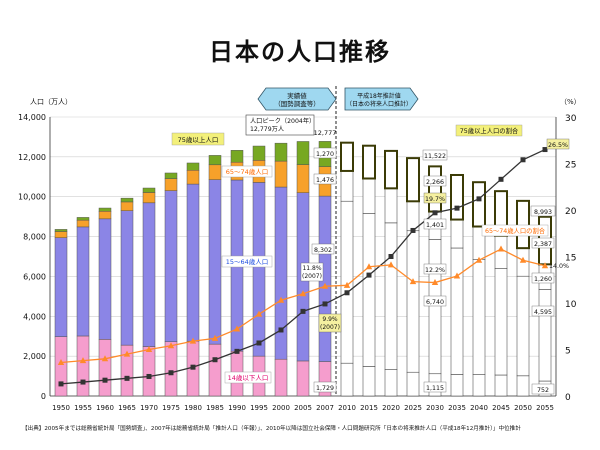  What do you see at coordinates (413, 408) in the screenshot?
I see `x-tick-label: 2025` at bounding box center [413, 408].